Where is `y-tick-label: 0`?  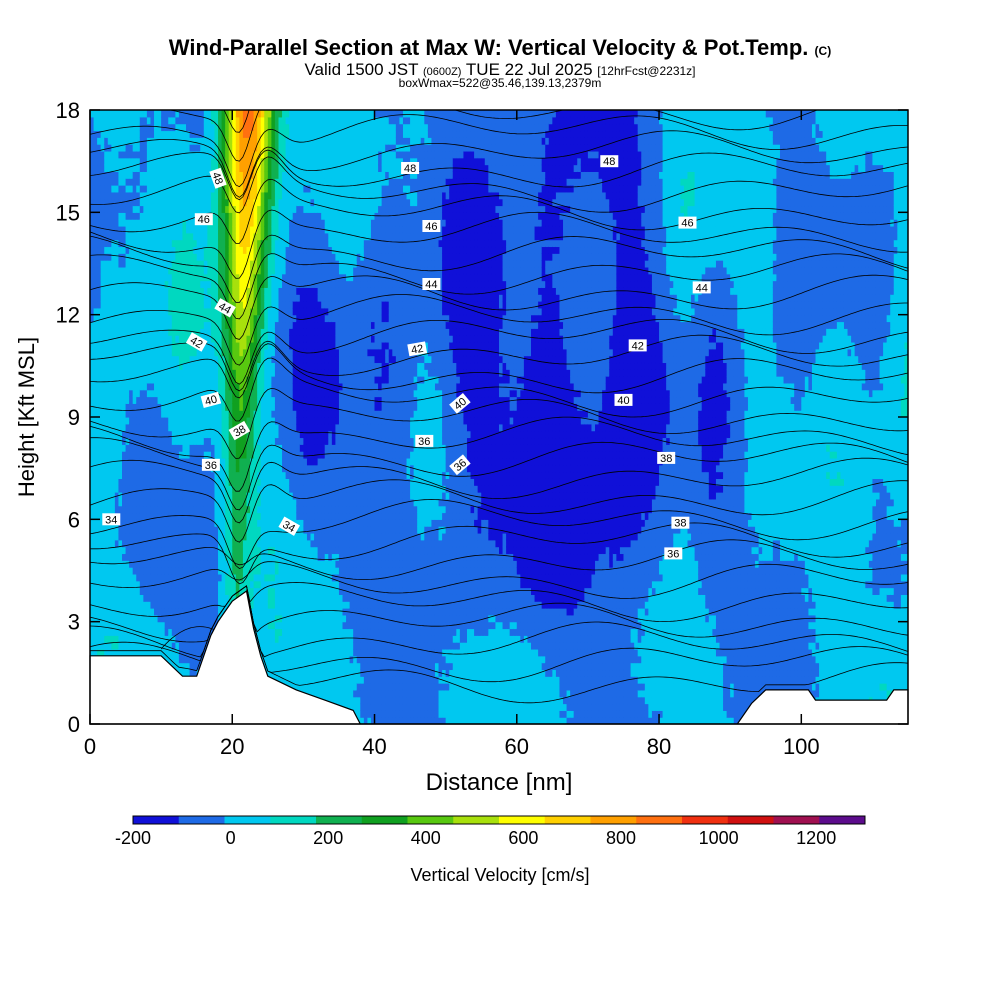
y-tick-label: 0 is located at coordinates (74, 724).